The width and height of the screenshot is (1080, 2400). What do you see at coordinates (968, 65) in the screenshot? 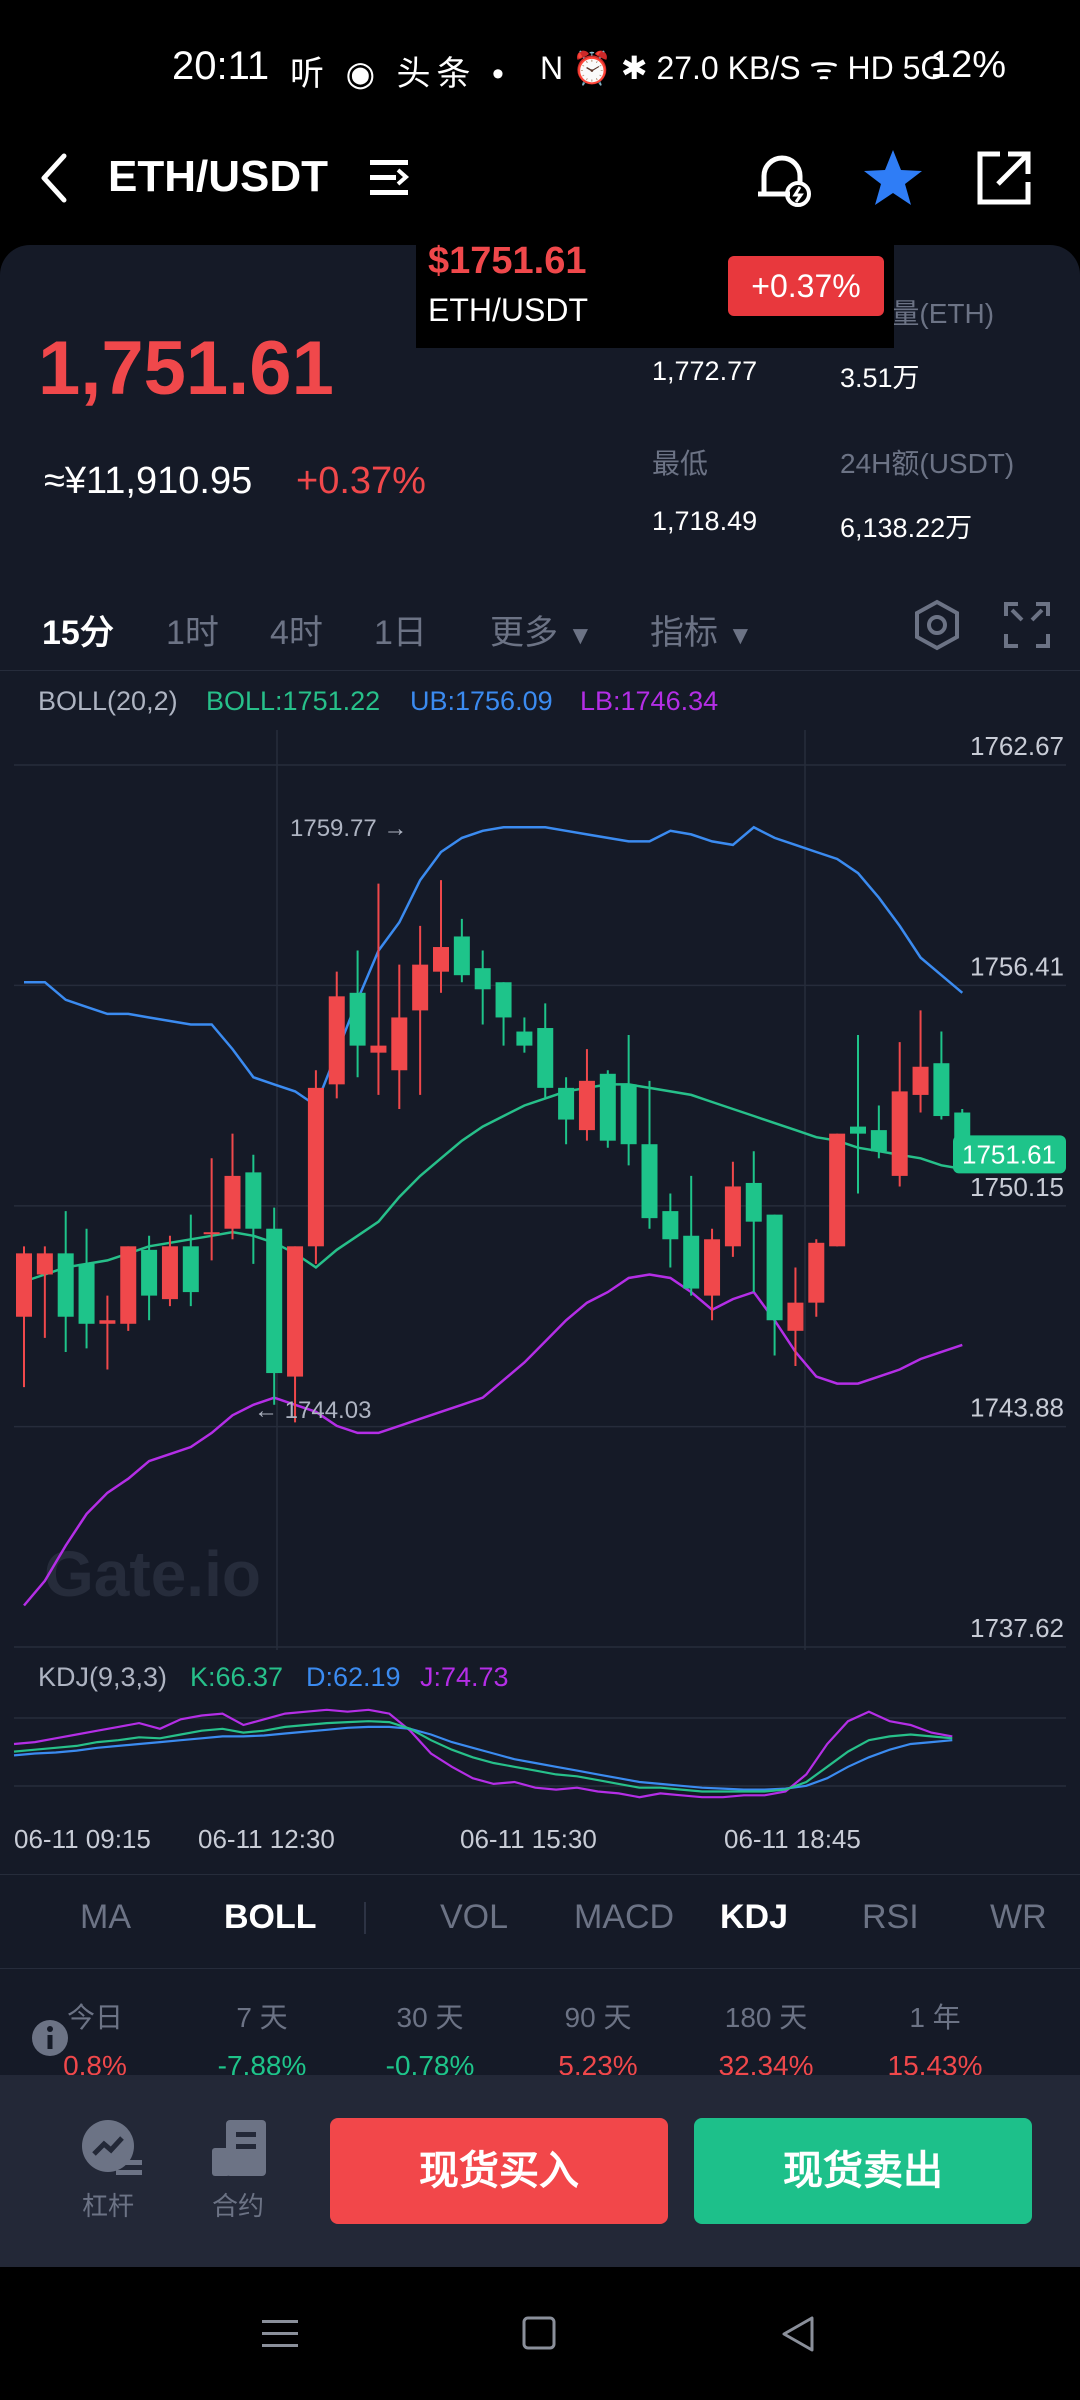
I see `battery-level: 12%` at bounding box center [968, 65].